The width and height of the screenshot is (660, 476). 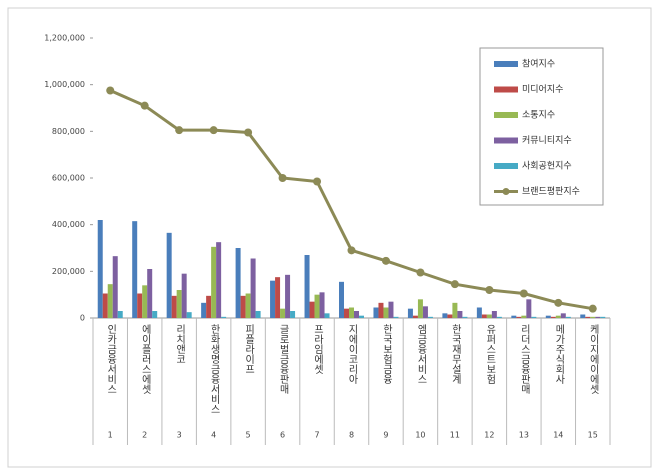 What do you see at coordinates (179, 435) in the screenshot?
I see `category-index: 3` at bounding box center [179, 435].